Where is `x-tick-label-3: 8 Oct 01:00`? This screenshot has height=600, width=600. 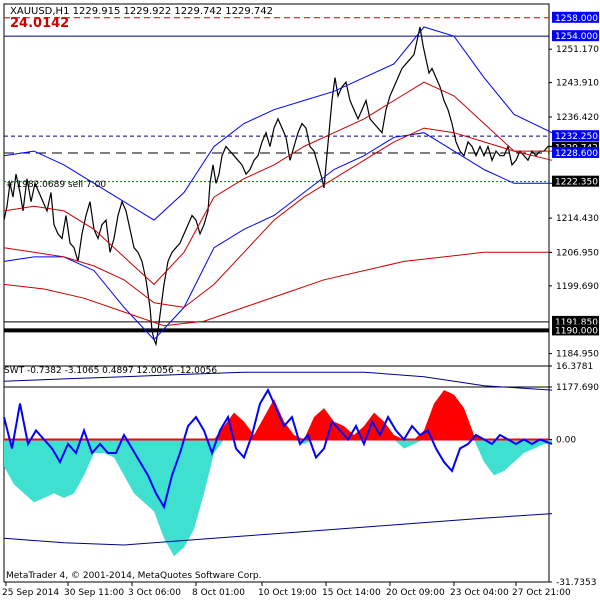 x-tick-label-3: 8 Oct 01:00 is located at coordinates (218, 593).